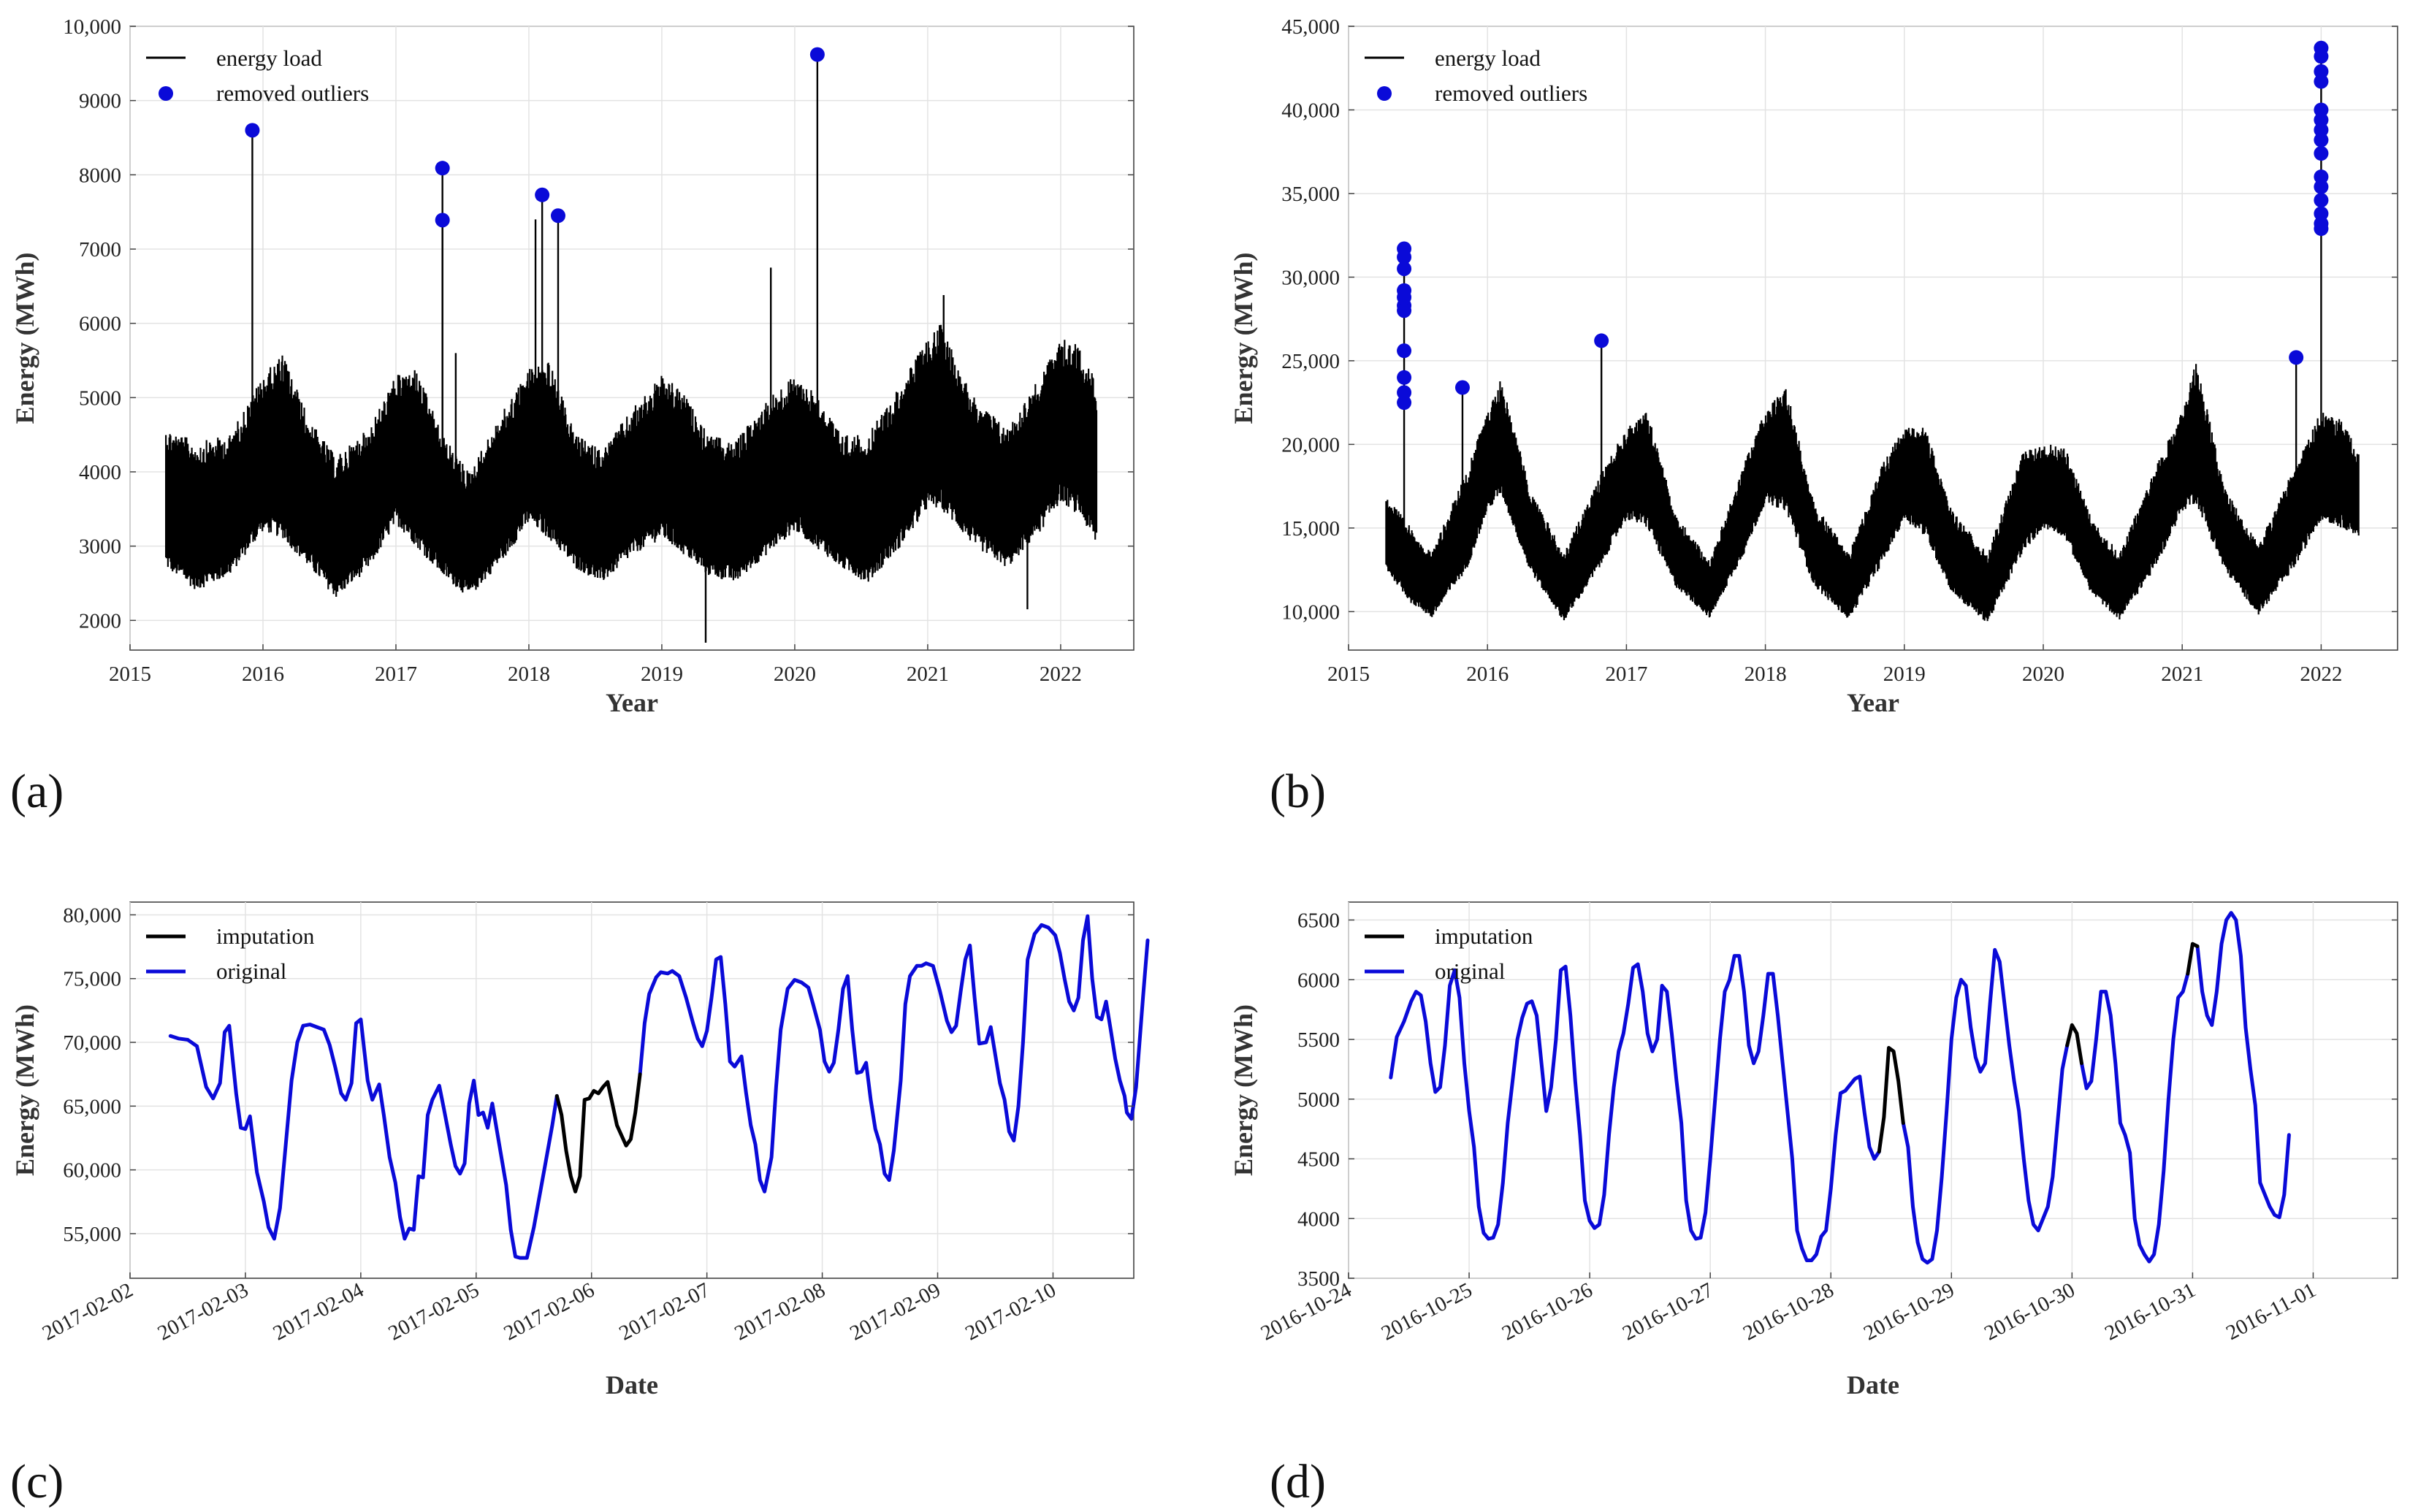  I want to click on x-tick-label: 2016-10-27, so click(1668, 1311).